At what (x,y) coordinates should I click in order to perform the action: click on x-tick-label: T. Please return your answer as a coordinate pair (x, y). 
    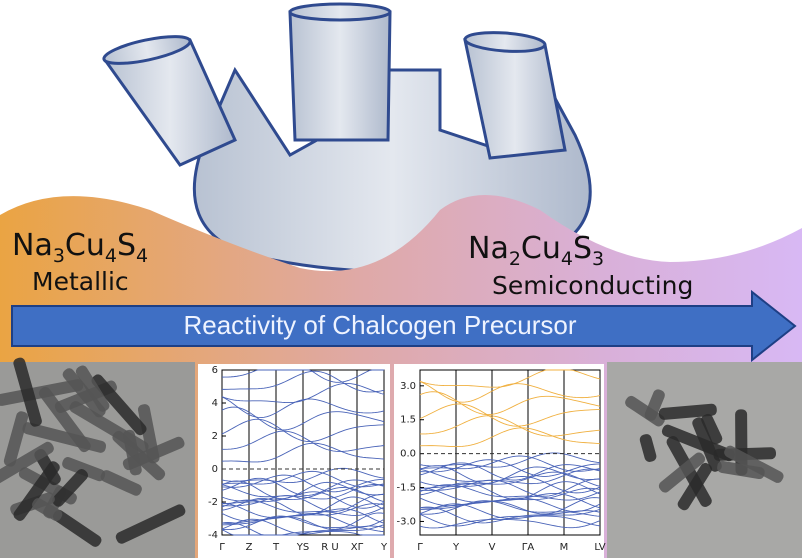
    Looking at the image, I should click on (276, 547).